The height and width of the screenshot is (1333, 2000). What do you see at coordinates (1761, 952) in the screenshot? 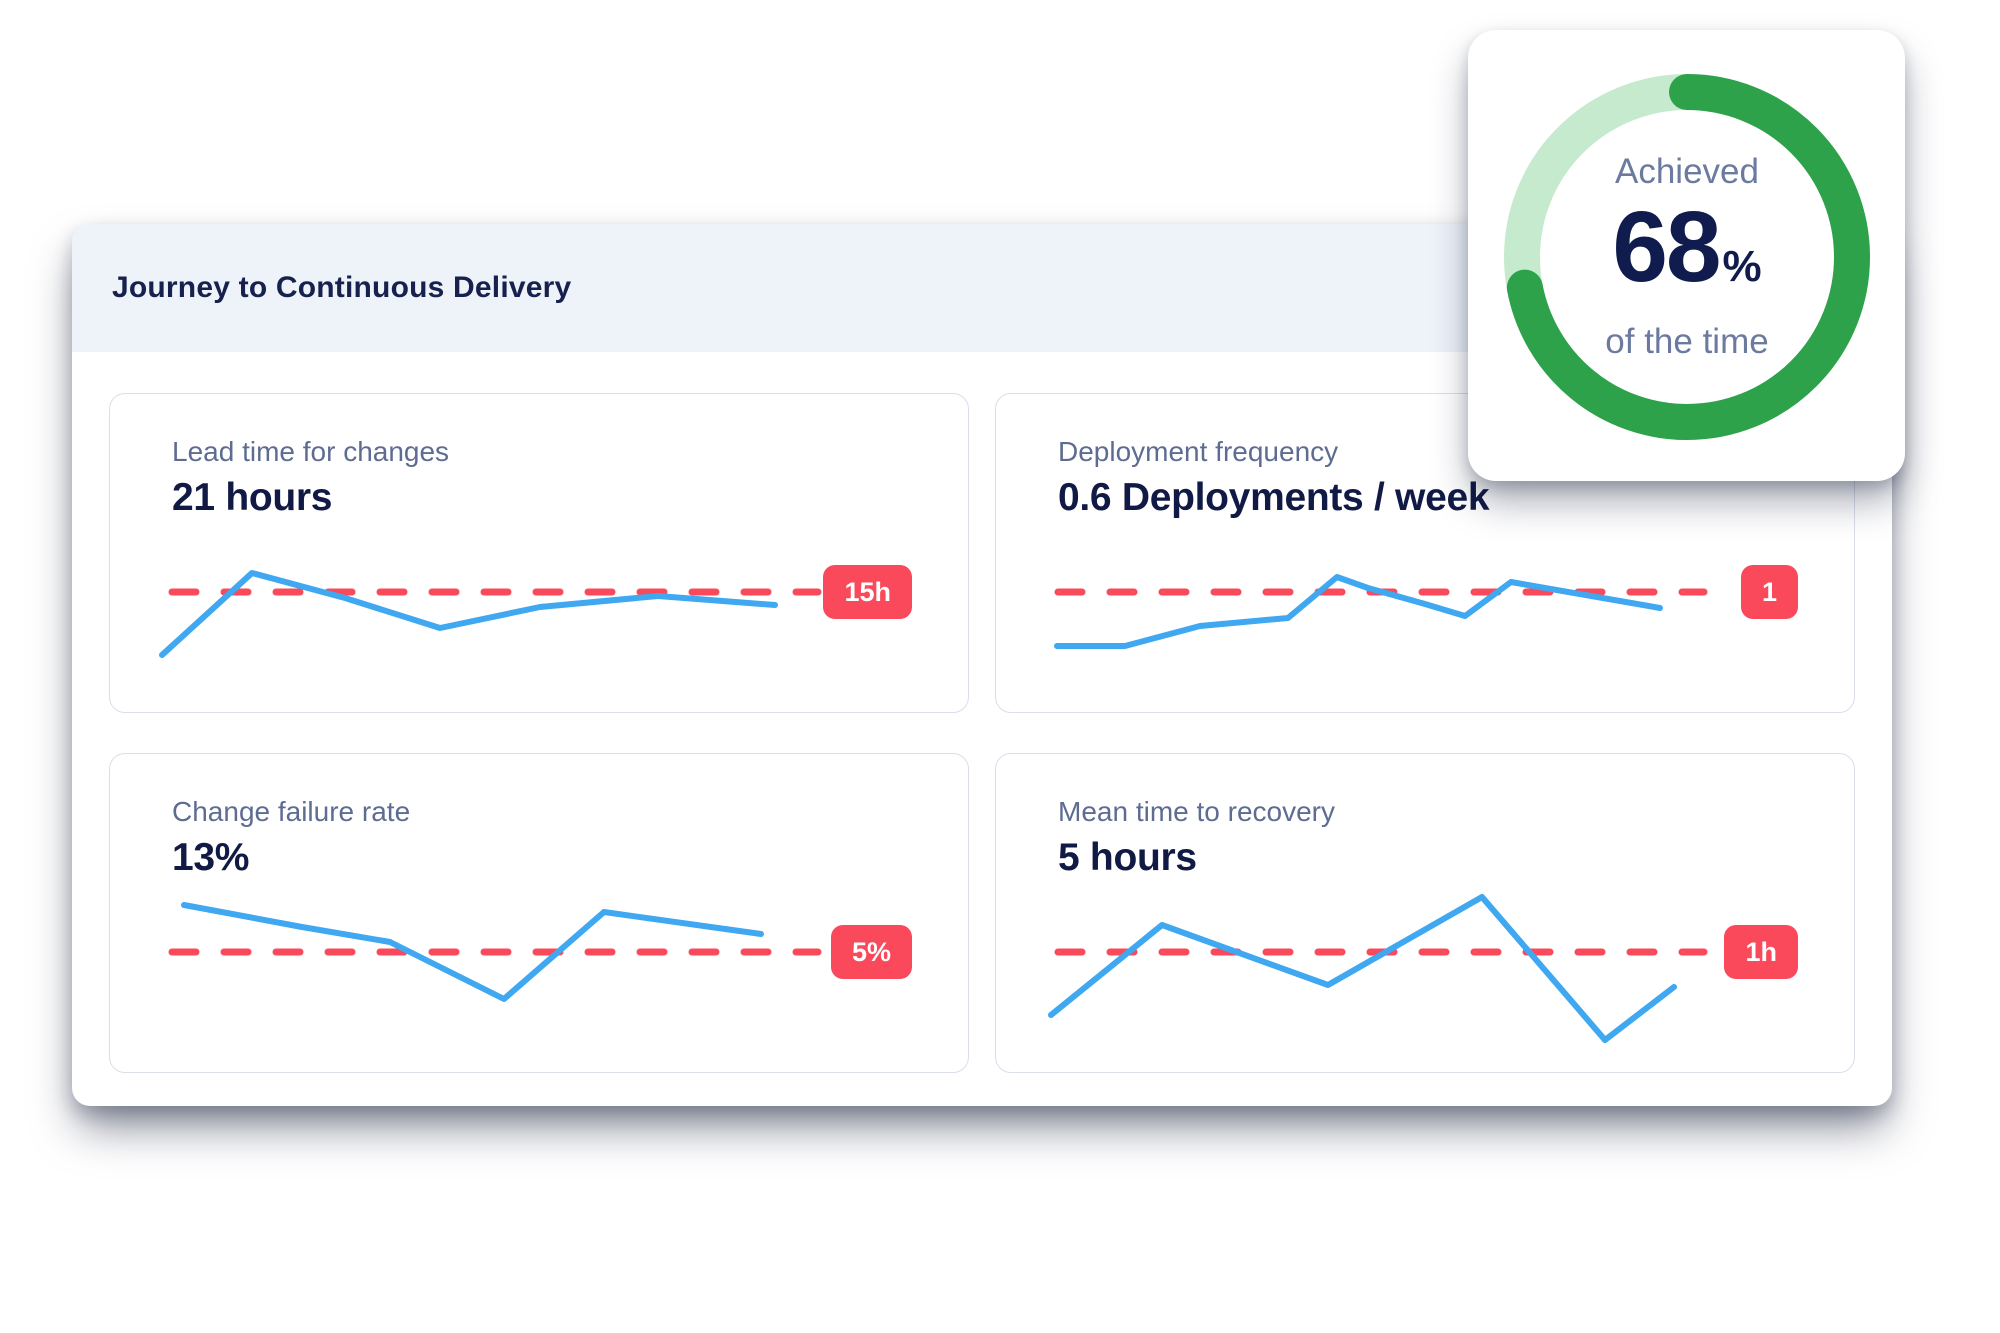
I see `target-badge: 1h` at bounding box center [1761, 952].